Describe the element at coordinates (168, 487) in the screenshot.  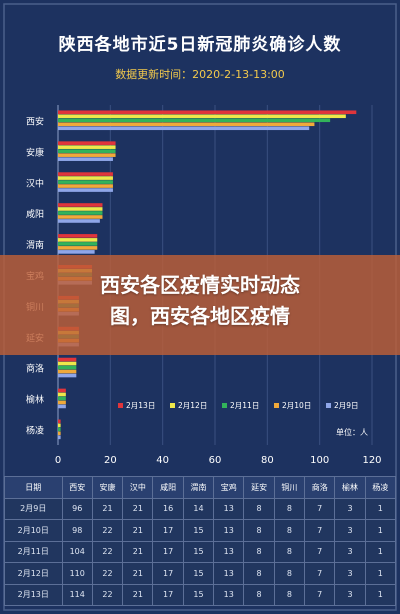
I see `table-header-cell: 咸阳` at that location.